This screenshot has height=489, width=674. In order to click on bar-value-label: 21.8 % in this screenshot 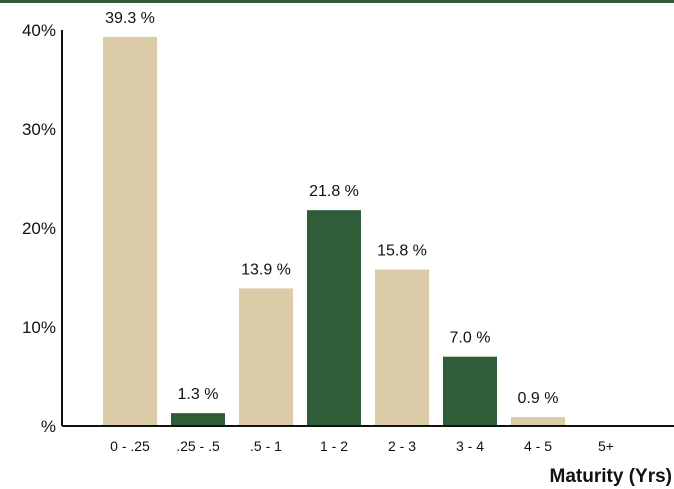, I will do `click(334, 191)`.